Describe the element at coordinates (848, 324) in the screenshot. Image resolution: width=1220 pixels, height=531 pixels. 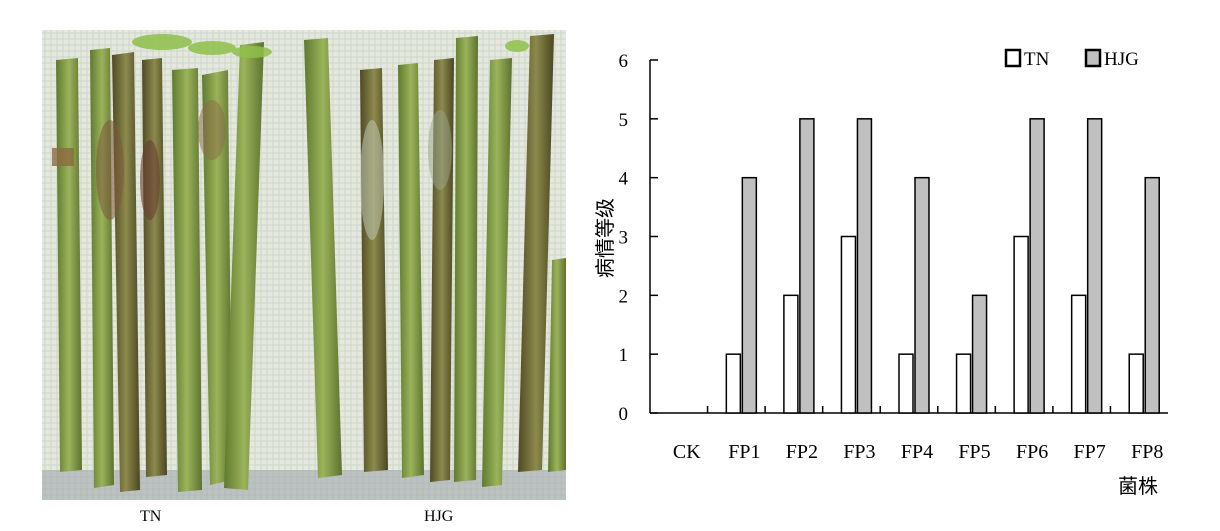
I see `bar-tn-fp3` at that location.